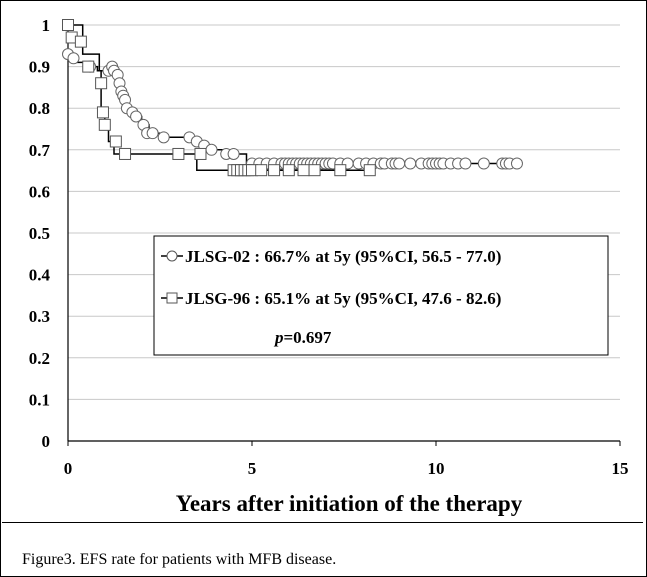  I want to click on y-tick-label: 1, so click(46, 25).